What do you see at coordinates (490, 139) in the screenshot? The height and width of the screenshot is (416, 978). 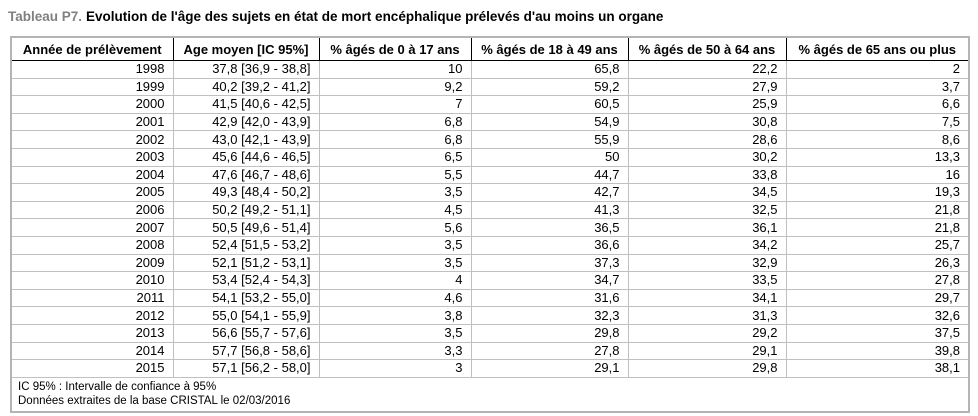 I see `table-row: 2002 43,0 [42,1 - 43,9] 6,8 55,9 28,6 8,6` at bounding box center [490, 139].